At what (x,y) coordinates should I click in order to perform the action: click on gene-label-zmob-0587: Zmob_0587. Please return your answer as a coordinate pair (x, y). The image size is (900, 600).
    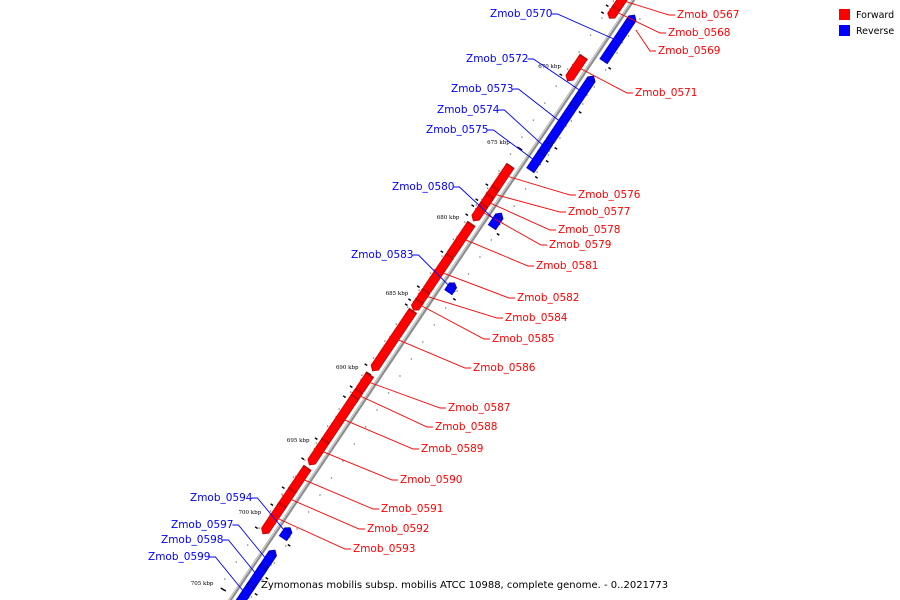
    Looking at the image, I should click on (479, 408).